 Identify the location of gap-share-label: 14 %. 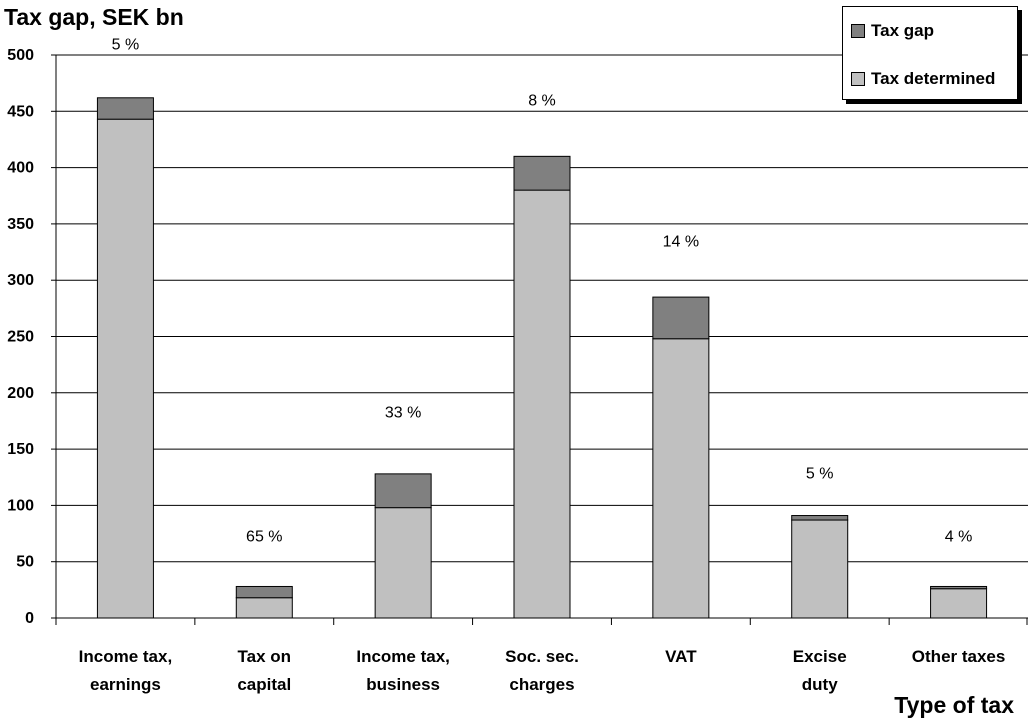
(681, 241).